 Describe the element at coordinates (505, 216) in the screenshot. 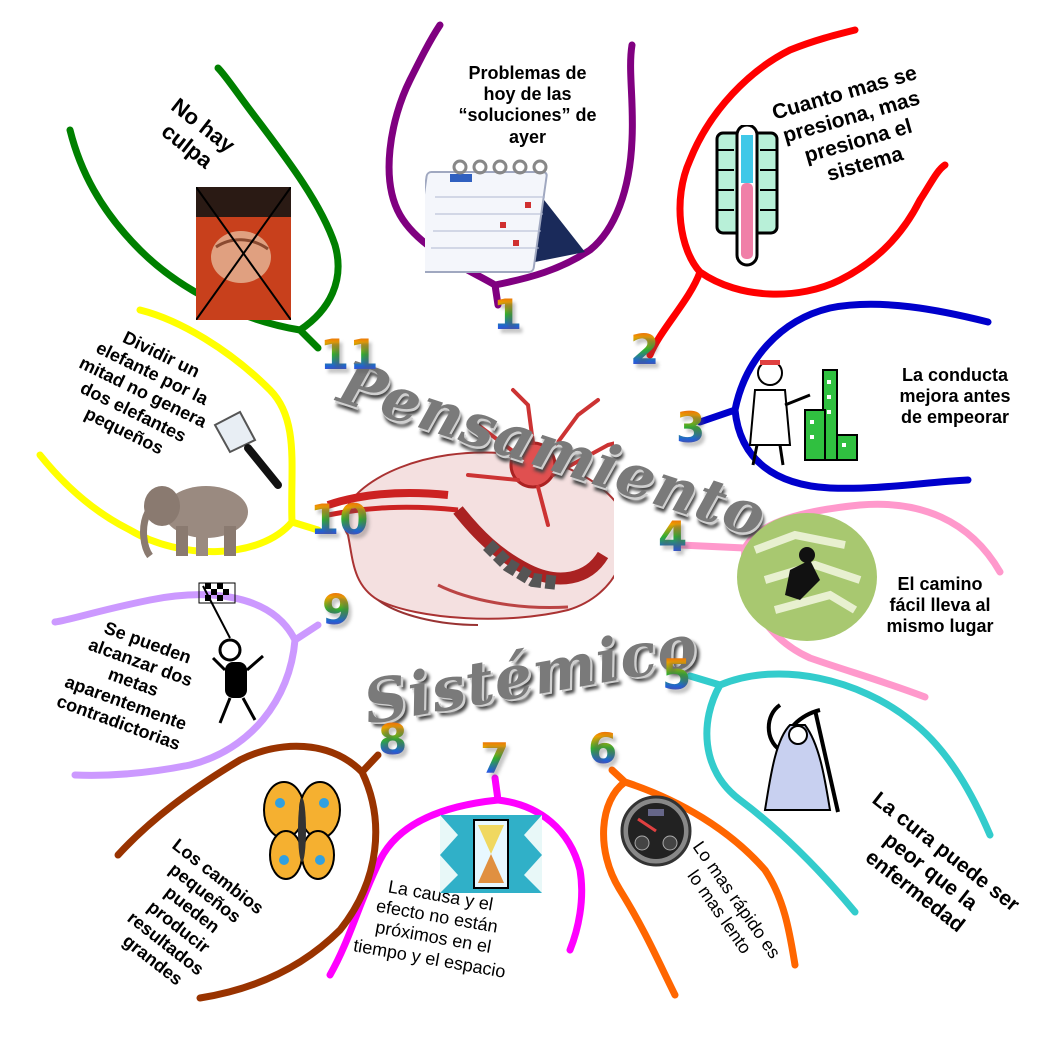

I see `calendar-icon` at that location.